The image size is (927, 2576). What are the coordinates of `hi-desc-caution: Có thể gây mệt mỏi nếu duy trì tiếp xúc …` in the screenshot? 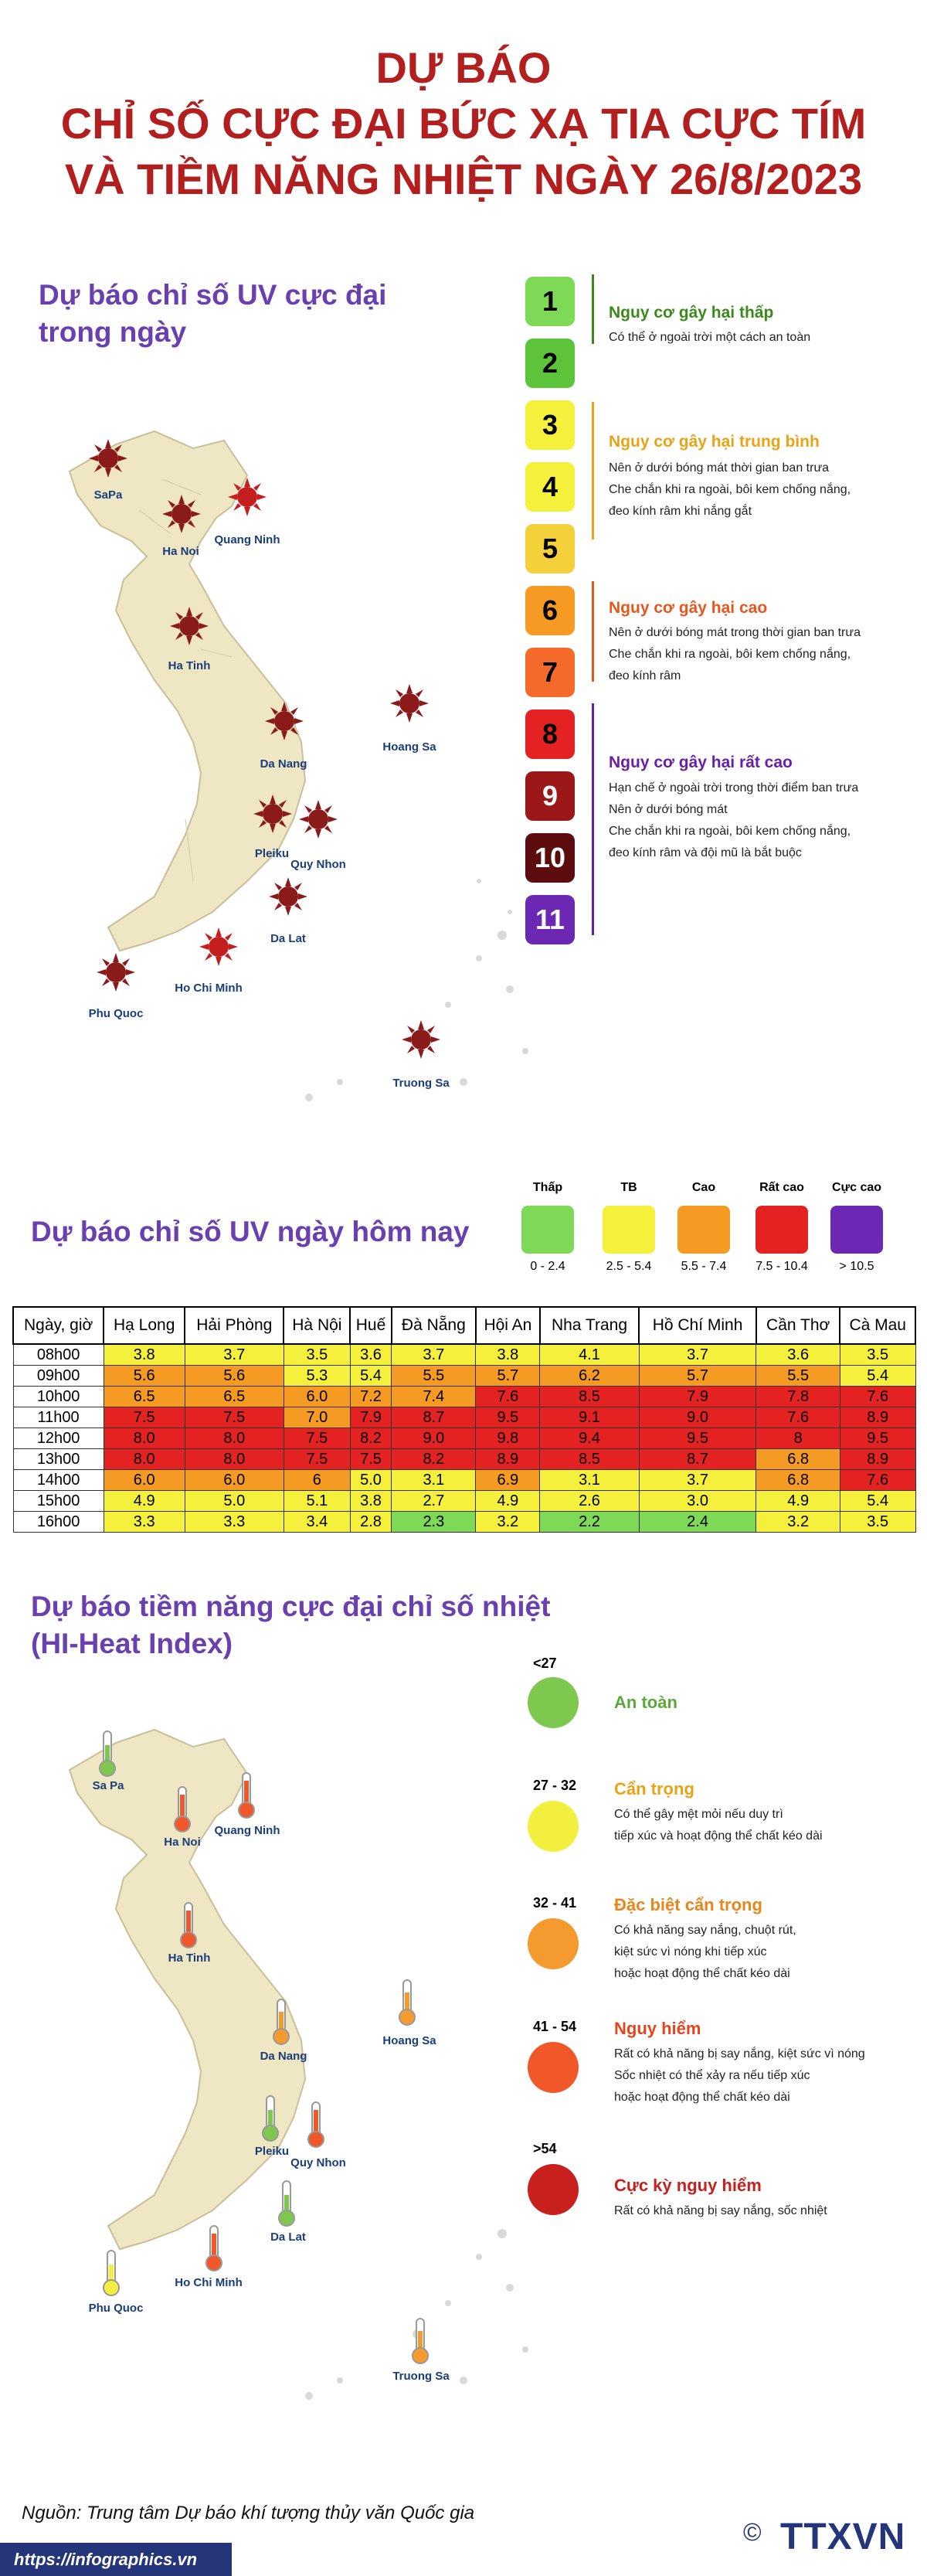 It's located at (718, 1825).